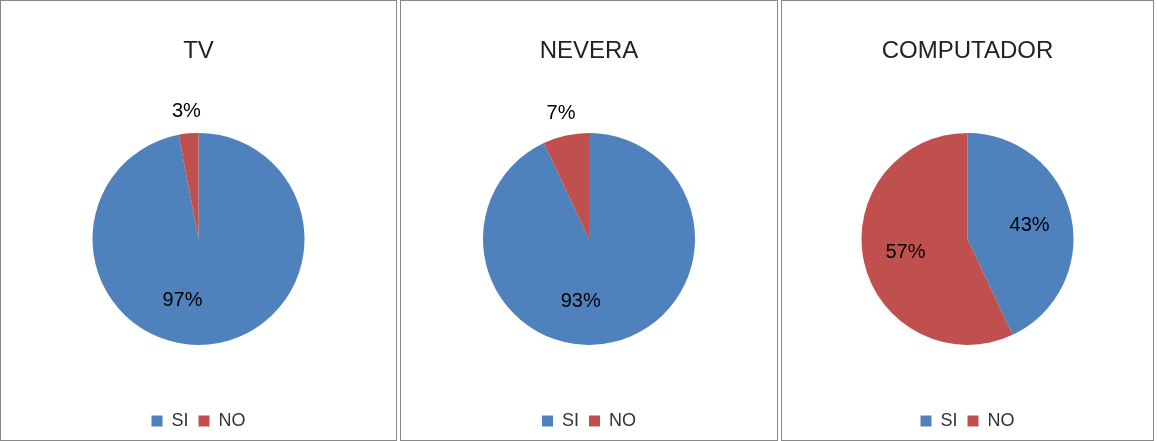 Image resolution: width=1157 pixels, height=441 pixels. What do you see at coordinates (561, 112) in the screenshot?
I see `data-label: 7%` at bounding box center [561, 112].